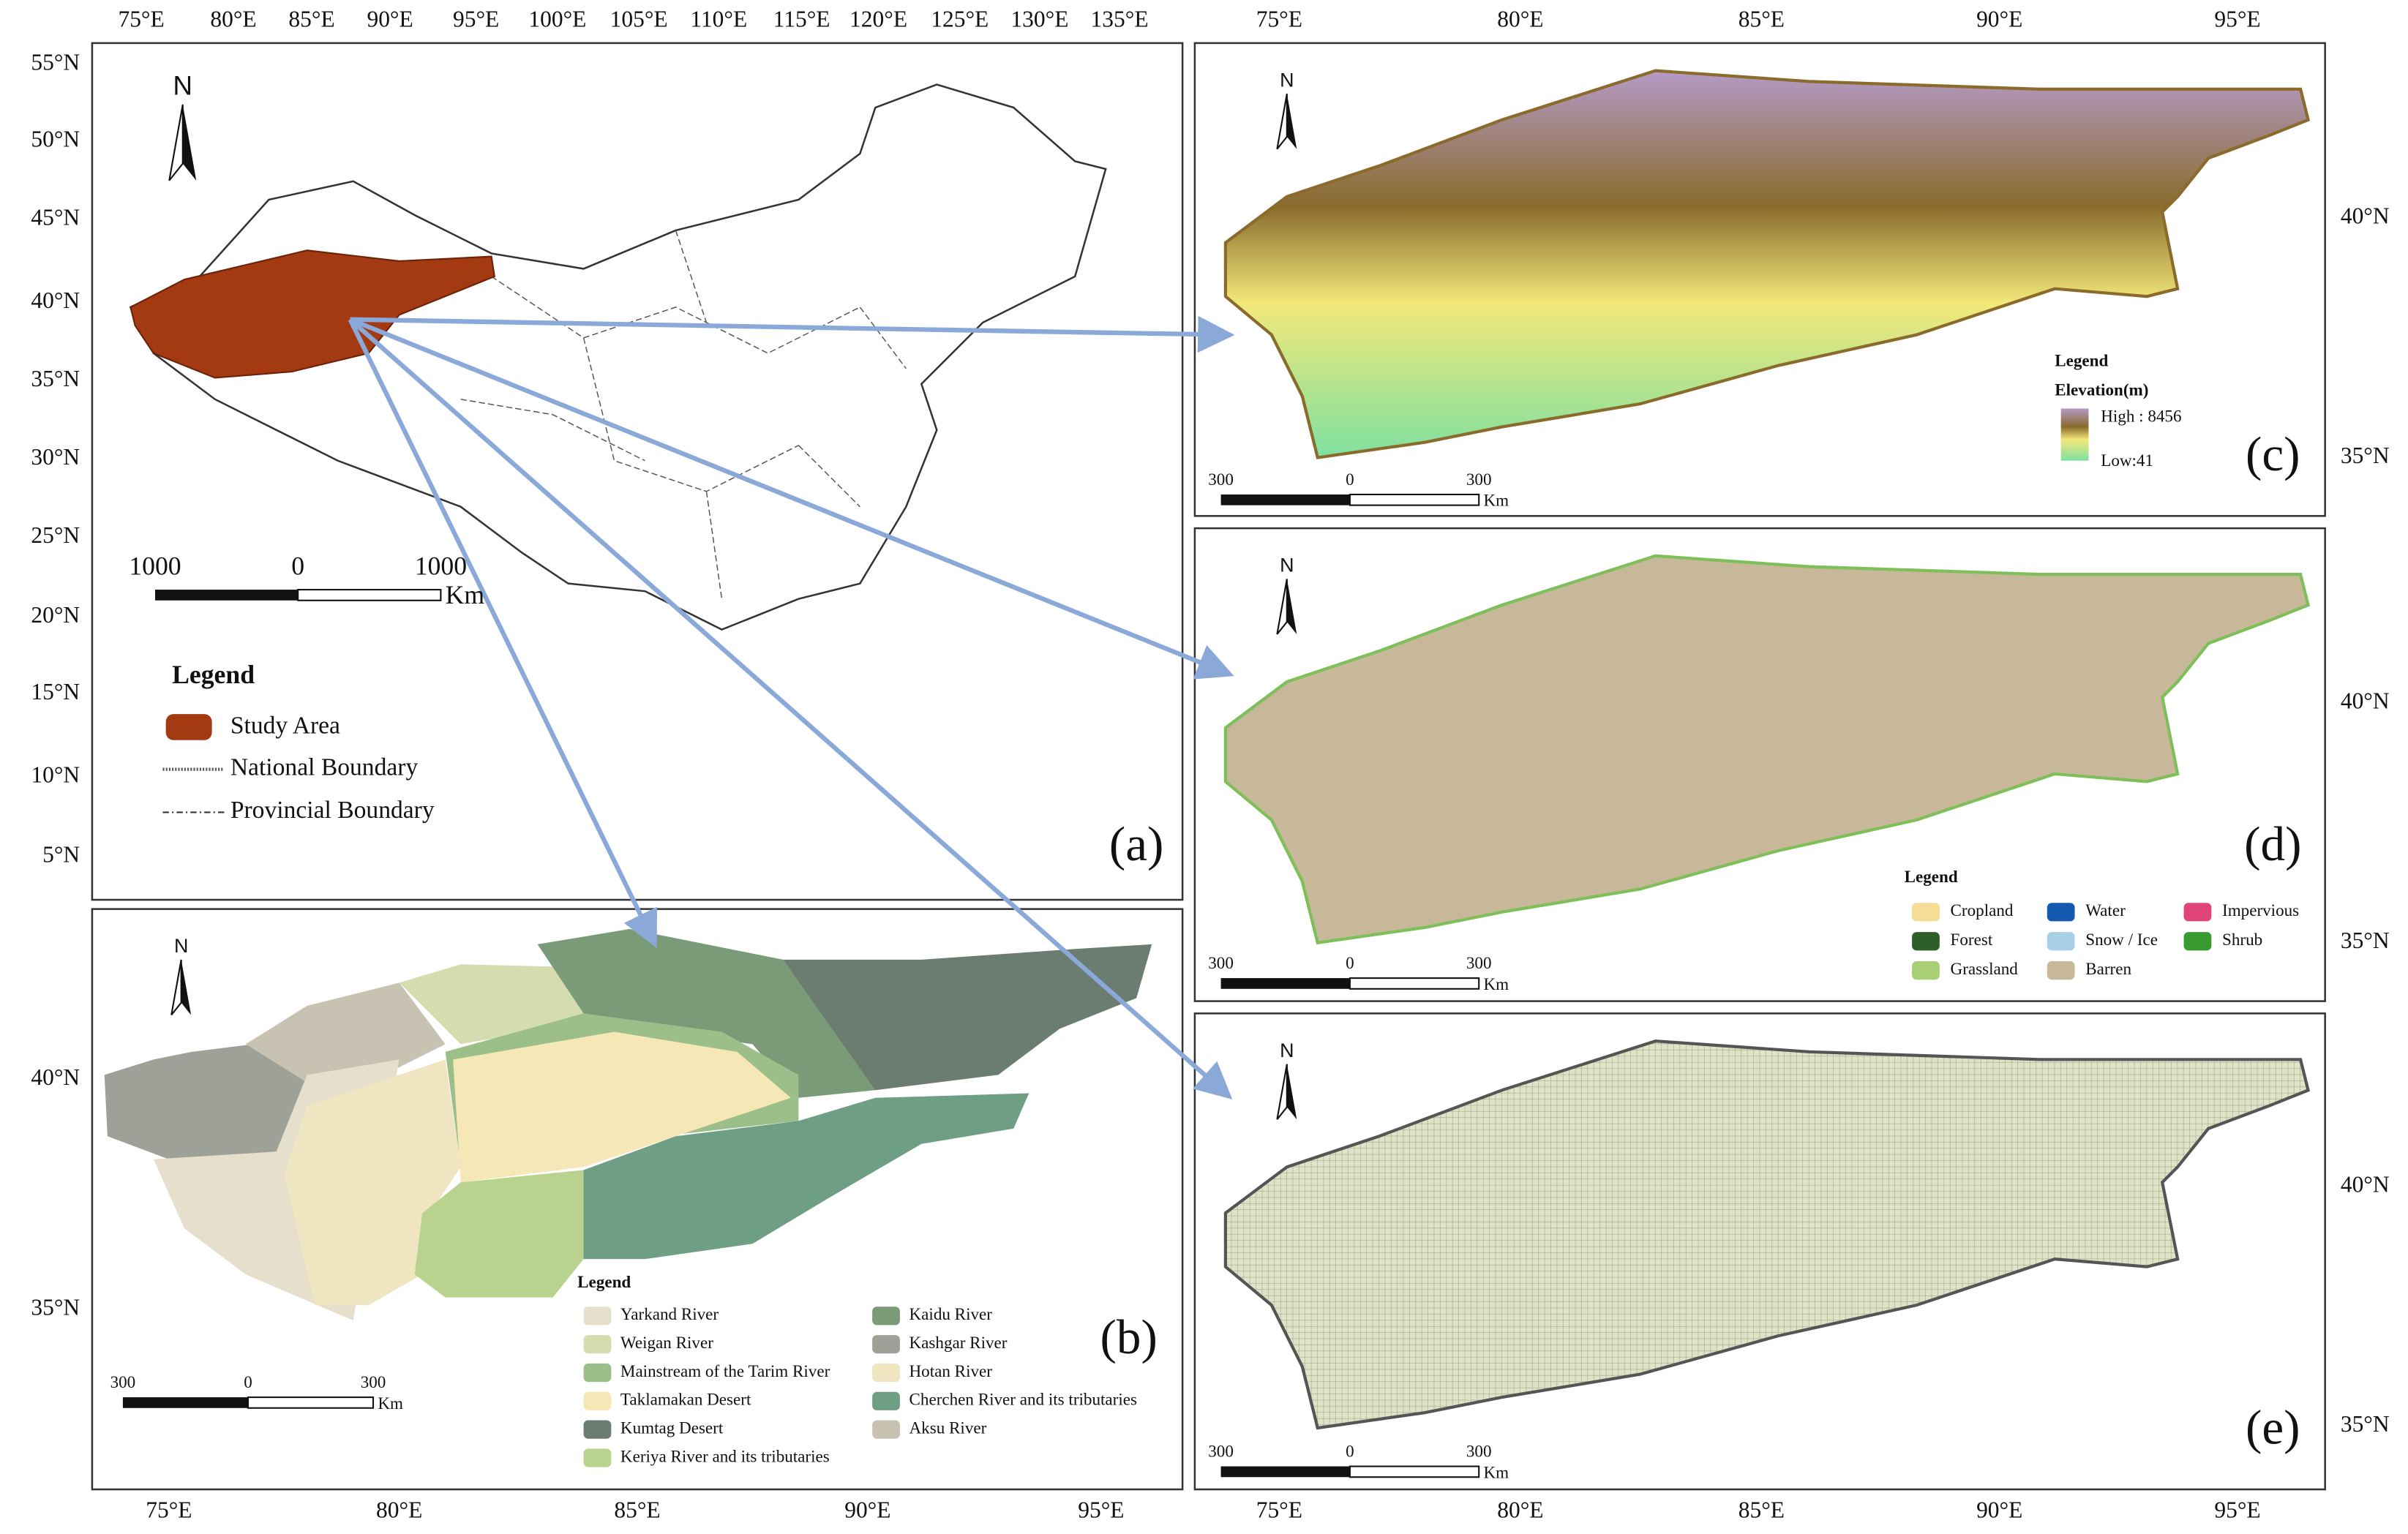 This screenshot has height=1534, width=2408. I want to click on label: Snow / Ice, so click(2121, 940).